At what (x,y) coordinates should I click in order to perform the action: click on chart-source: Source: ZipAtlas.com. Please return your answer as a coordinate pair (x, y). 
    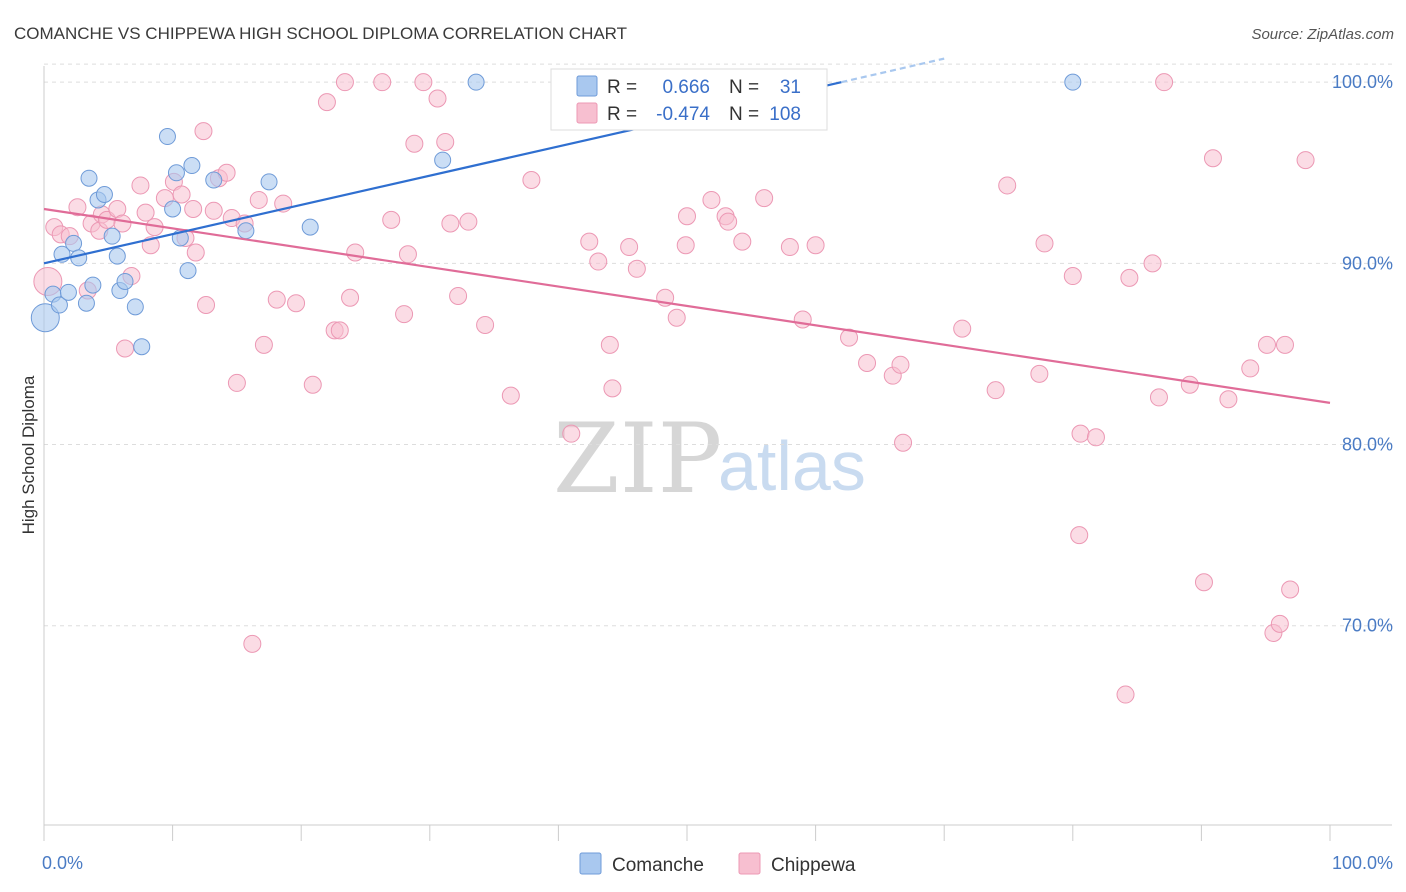
    Looking at the image, I should click on (1322, 34).